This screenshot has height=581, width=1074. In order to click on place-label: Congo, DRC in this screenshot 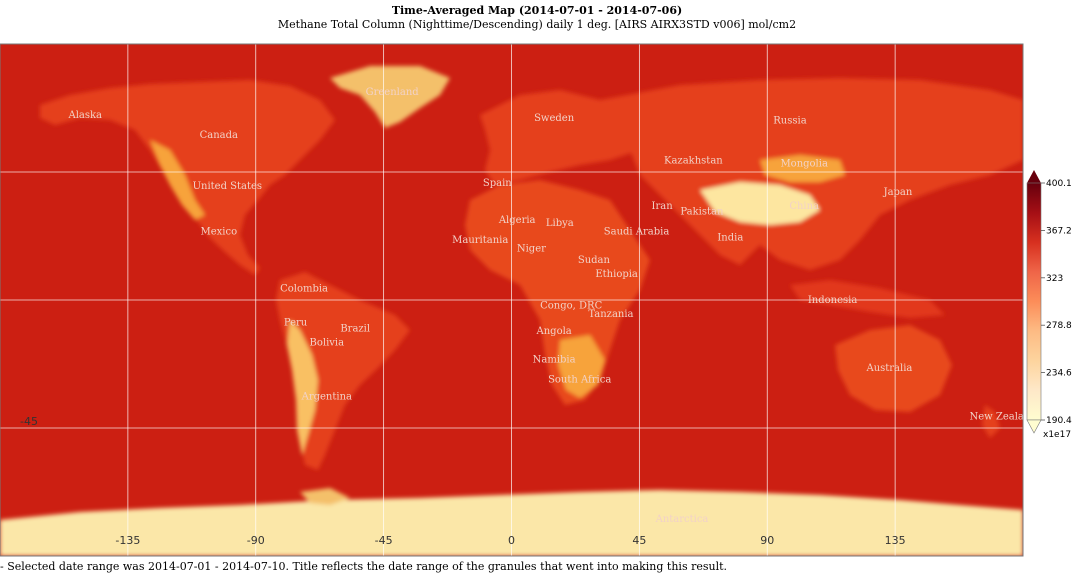, I will do `click(571, 306)`.